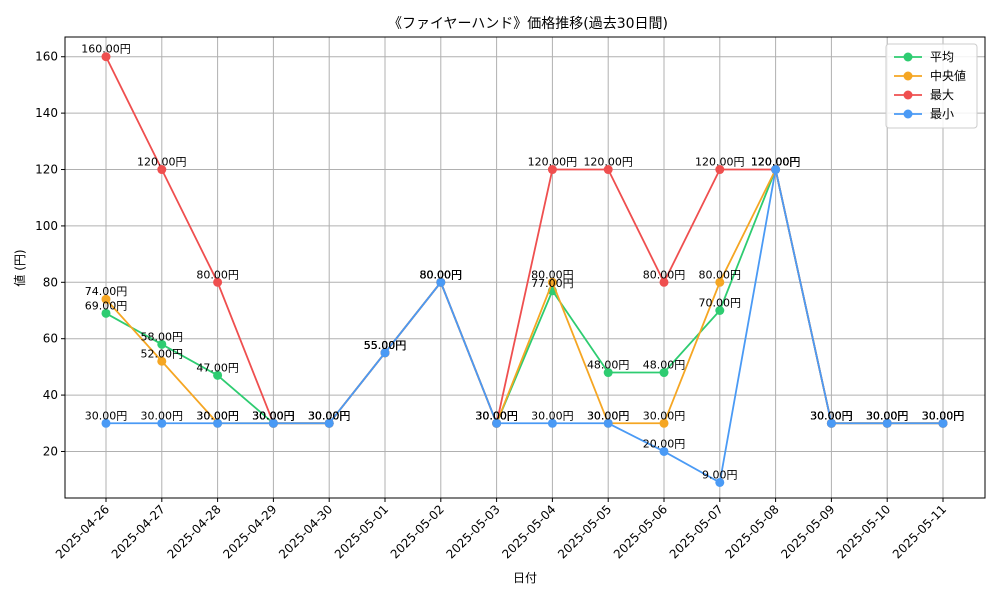 The width and height of the screenshot is (1000, 600). What do you see at coordinates (931, 86) in the screenshot?
I see `legend-box` at bounding box center [931, 86].